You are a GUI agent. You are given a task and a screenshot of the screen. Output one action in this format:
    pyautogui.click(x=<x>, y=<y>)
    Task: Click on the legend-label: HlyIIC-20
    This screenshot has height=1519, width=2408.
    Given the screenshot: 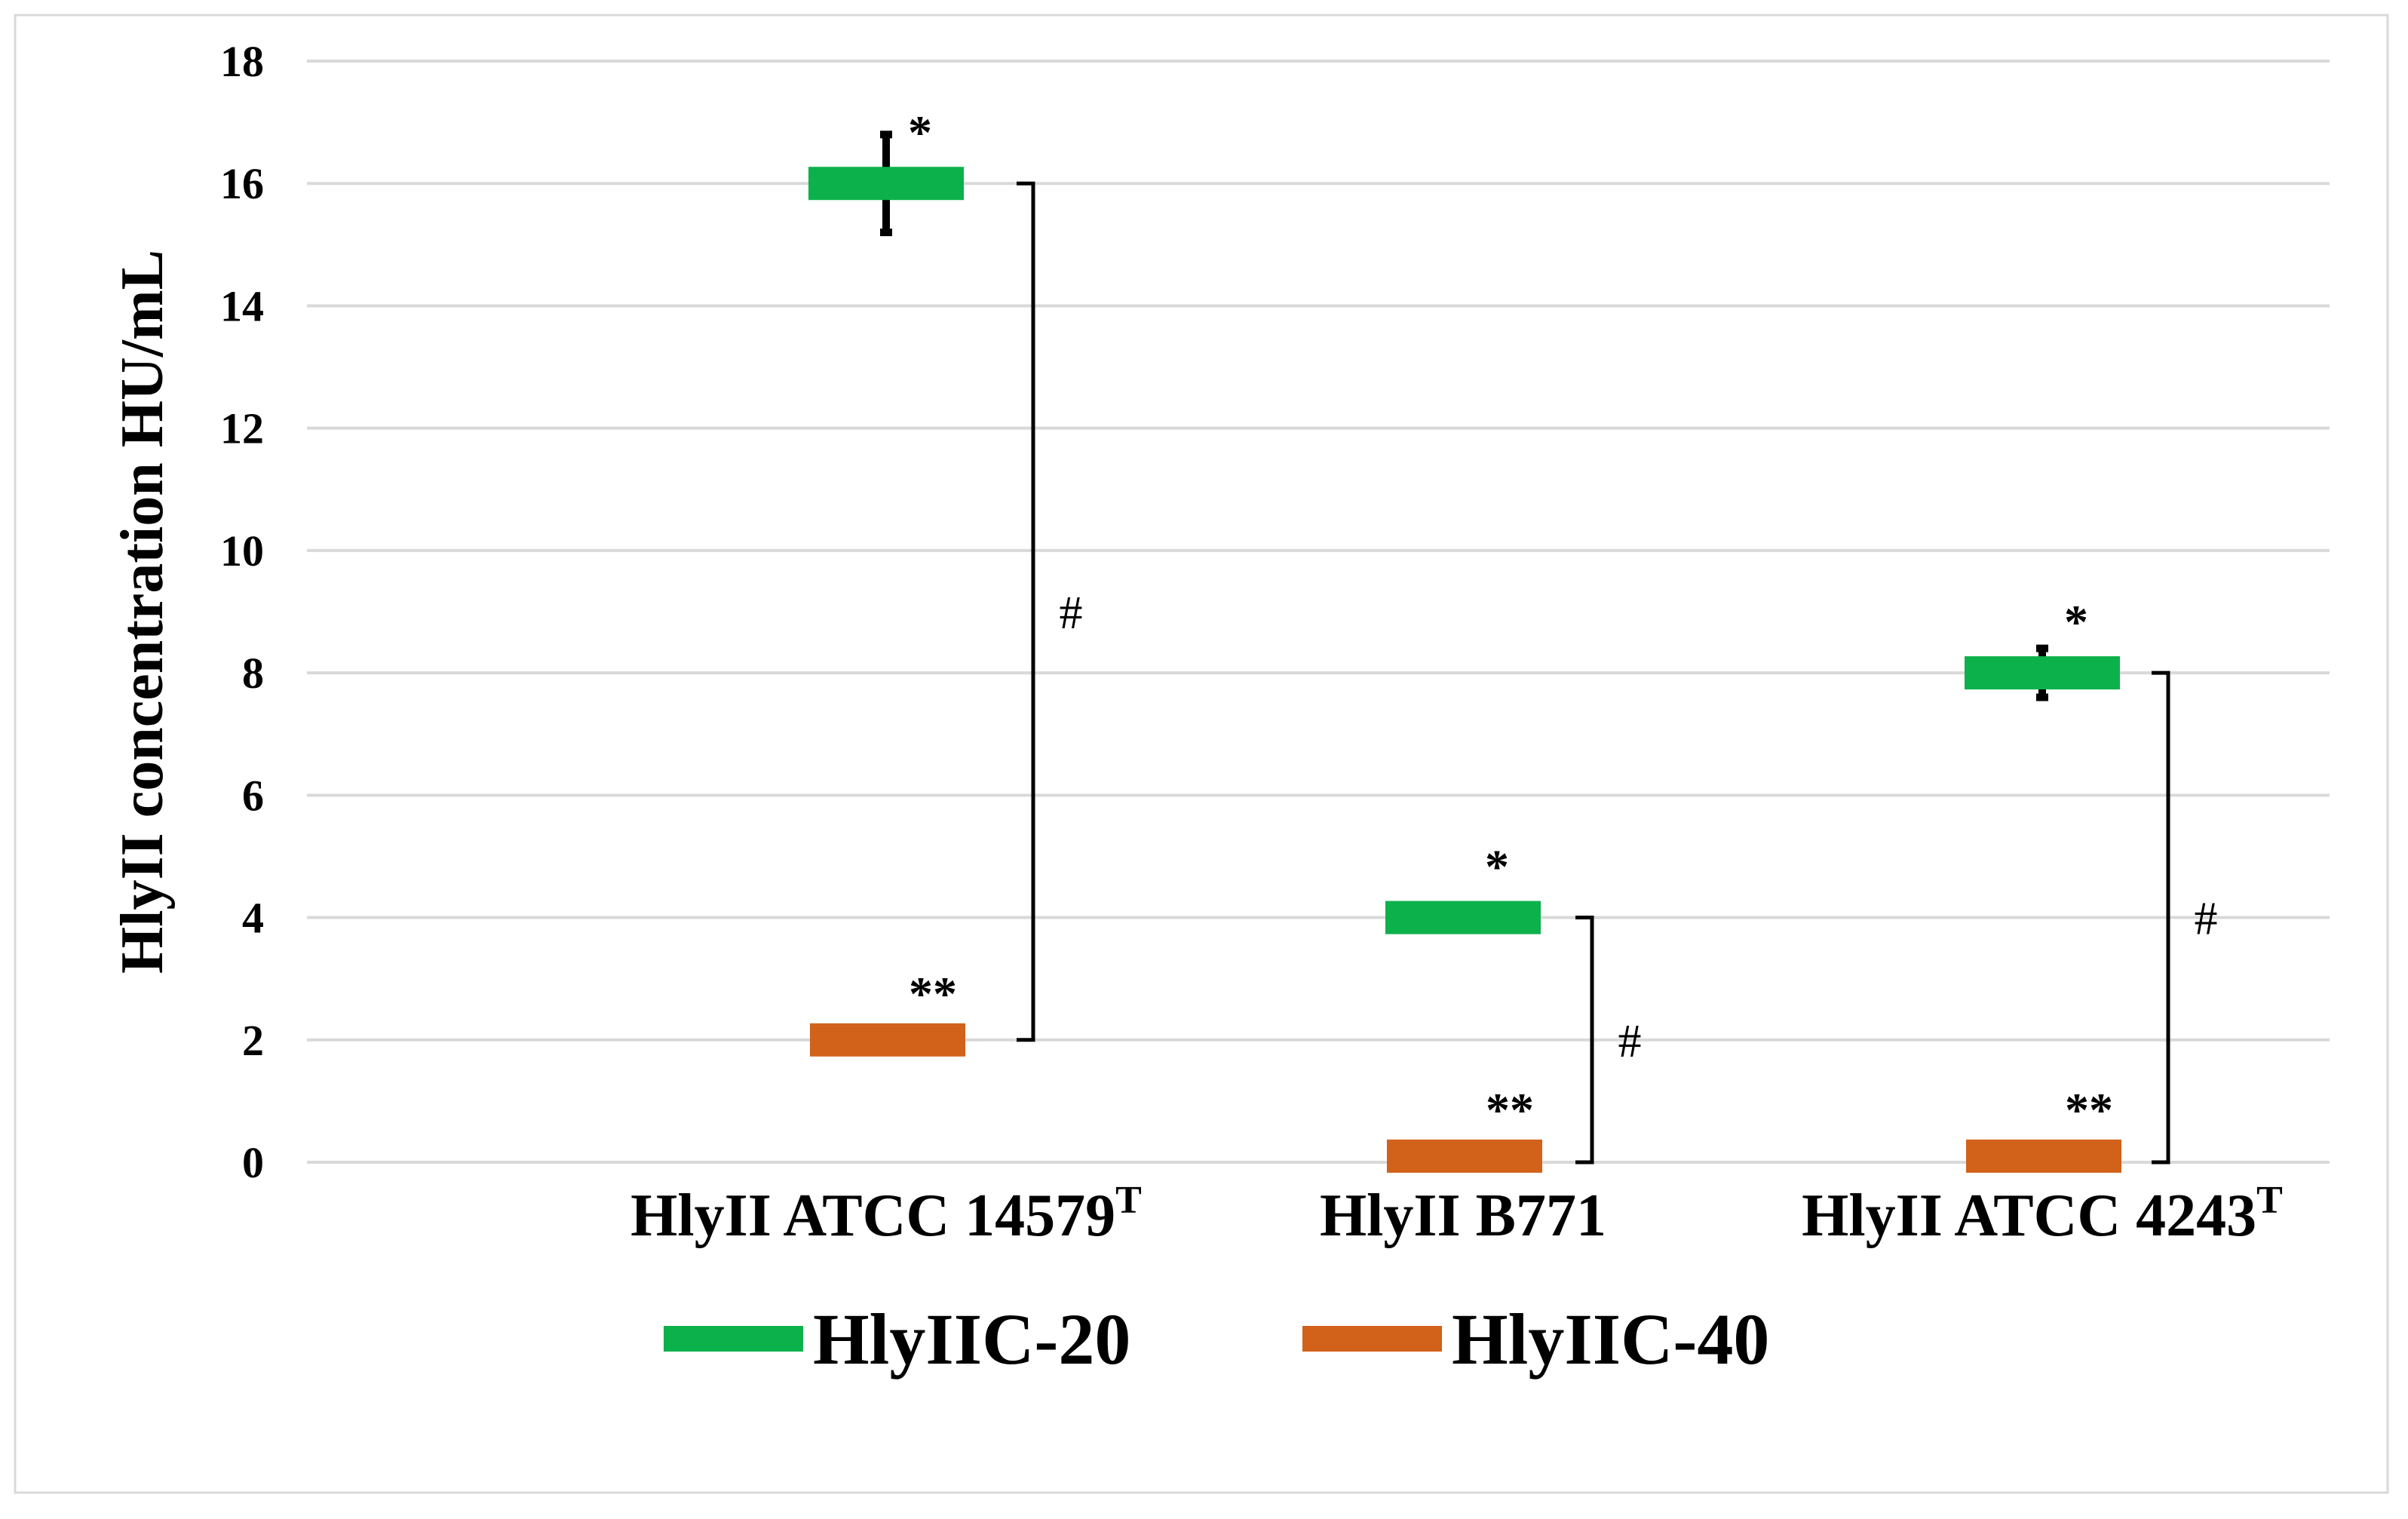 What is the action you would take?
    pyautogui.click(x=972, y=1339)
    